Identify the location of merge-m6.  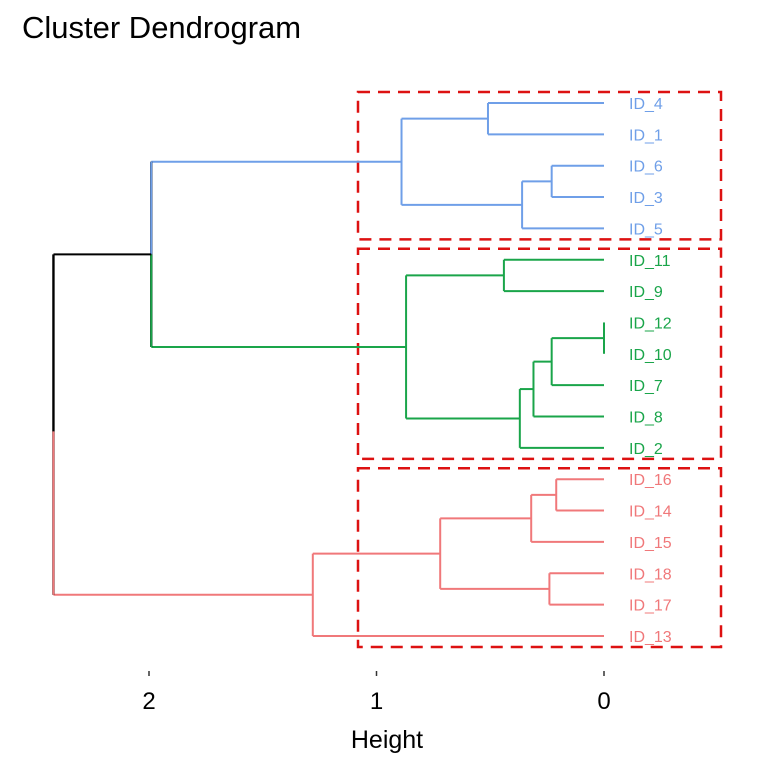
(568, 389).